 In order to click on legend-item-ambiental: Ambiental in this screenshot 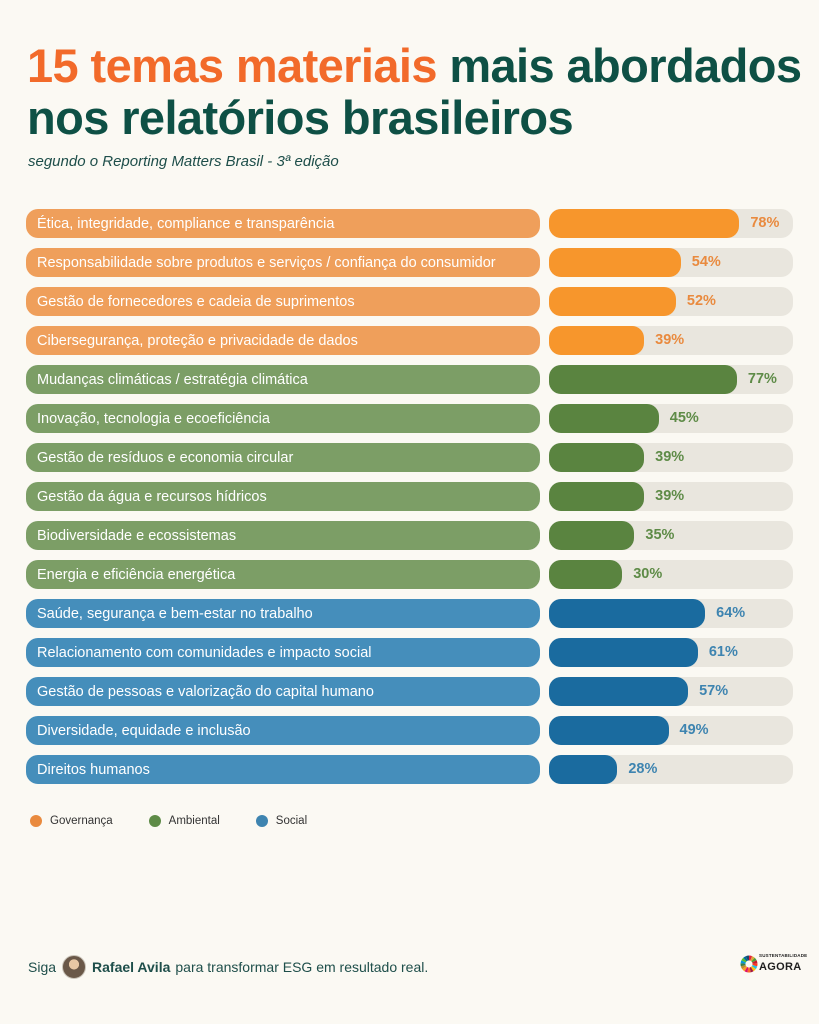, I will do `click(184, 821)`.